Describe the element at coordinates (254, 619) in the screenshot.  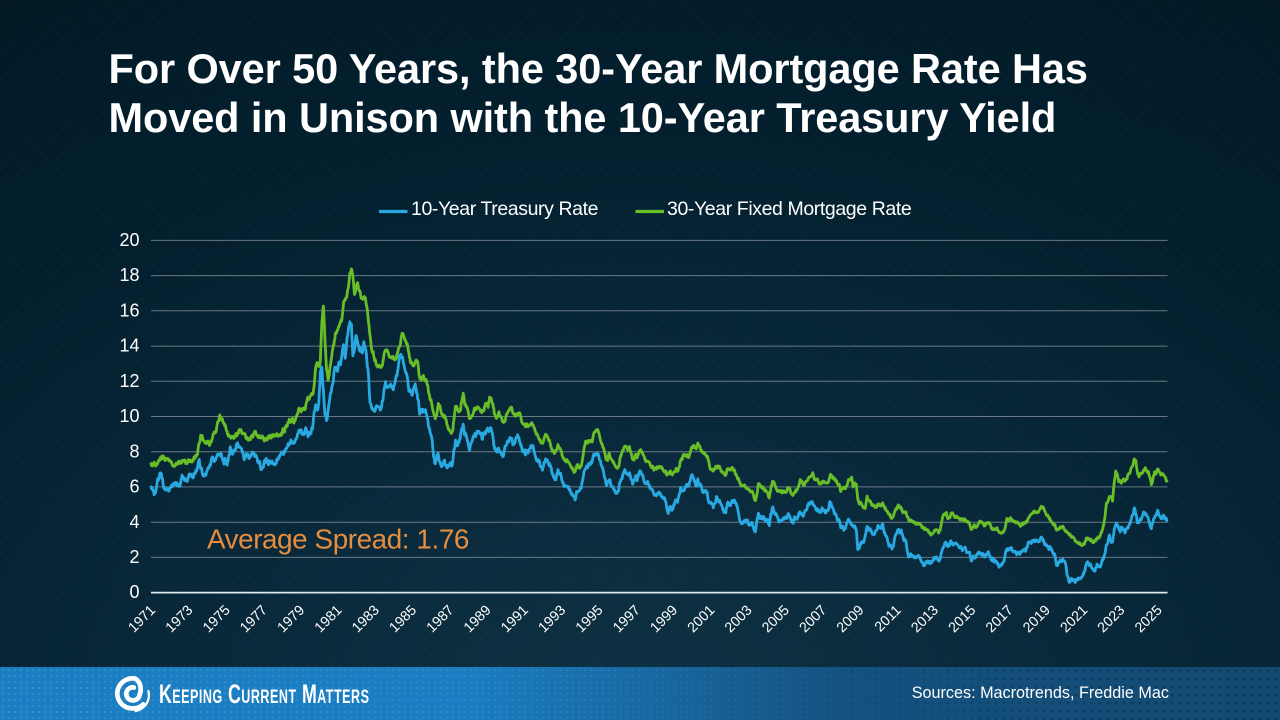
I see `svg-text: 1977` at that location.